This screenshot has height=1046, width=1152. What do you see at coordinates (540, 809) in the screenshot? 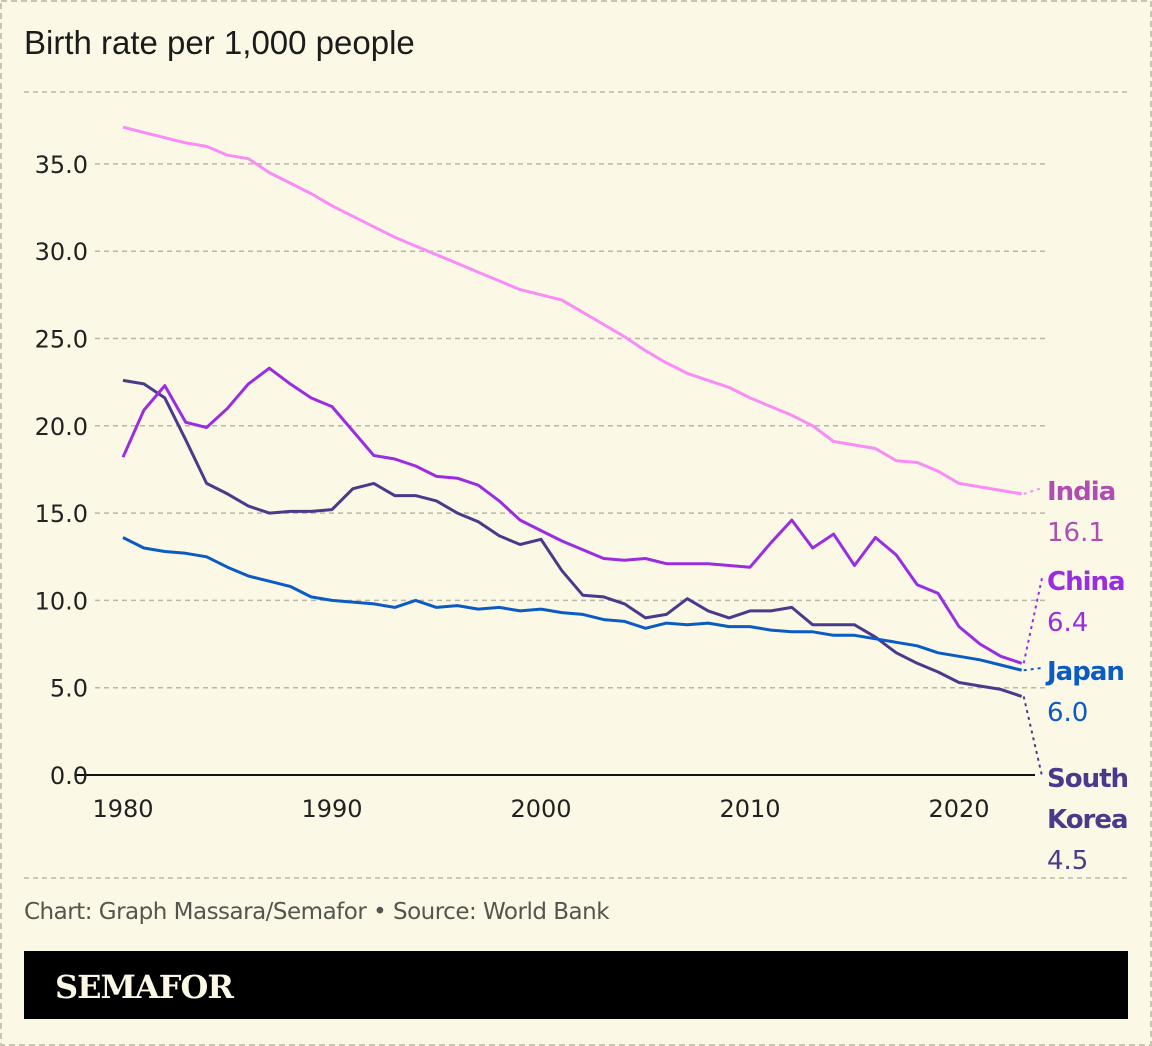
I see `x-tick-label: 2000` at bounding box center [540, 809].